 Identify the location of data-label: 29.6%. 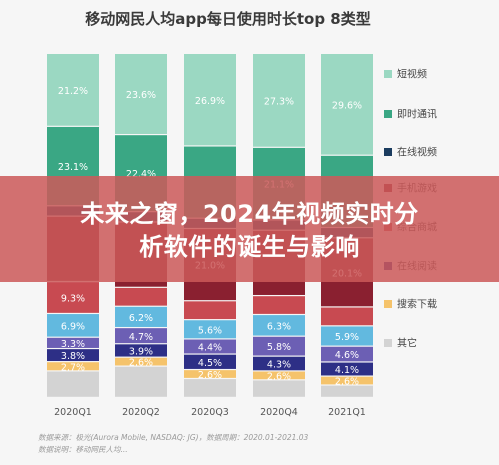
(347, 105).